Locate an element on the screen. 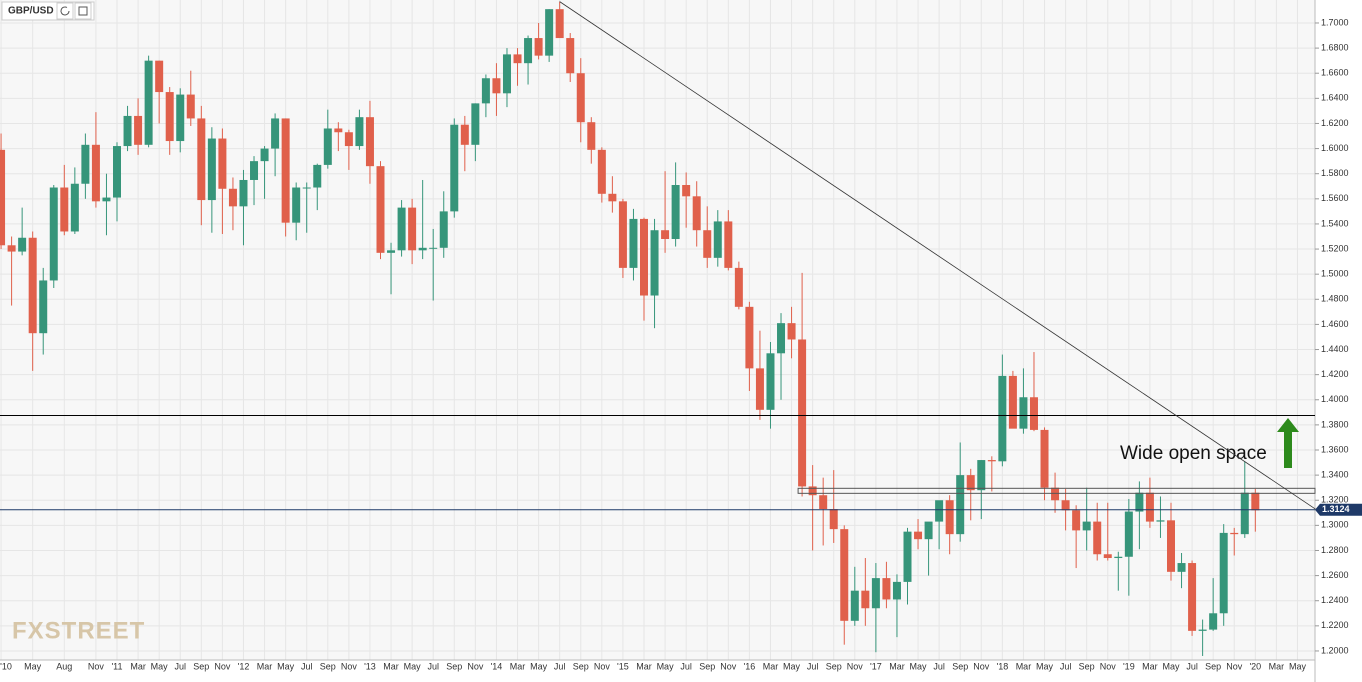  y-tick-label: 1.4800 is located at coordinates (1335, 299).